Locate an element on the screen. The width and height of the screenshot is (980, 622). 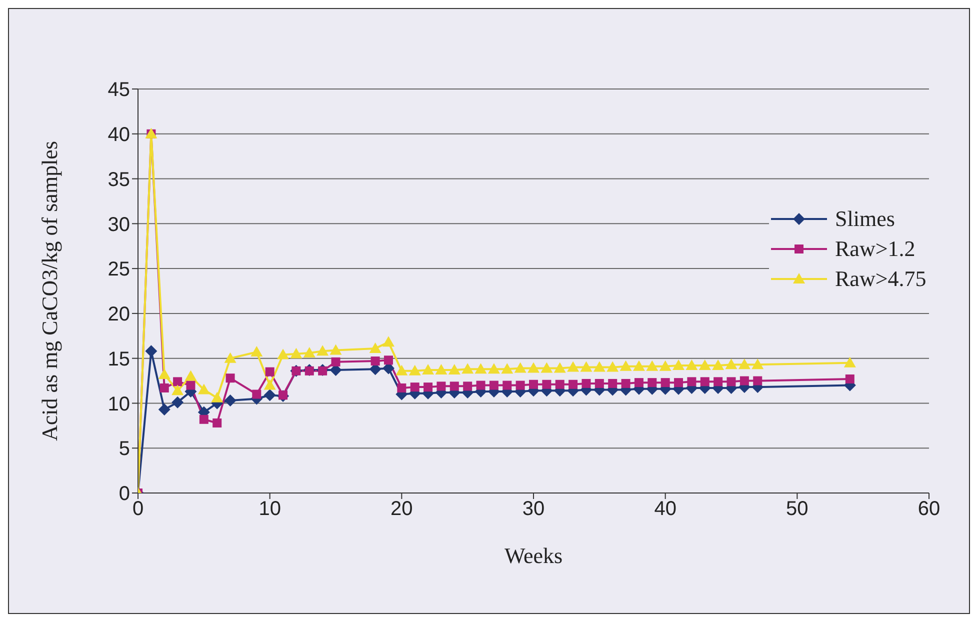
legend-label: Raw>1.2 is located at coordinates (875, 249).